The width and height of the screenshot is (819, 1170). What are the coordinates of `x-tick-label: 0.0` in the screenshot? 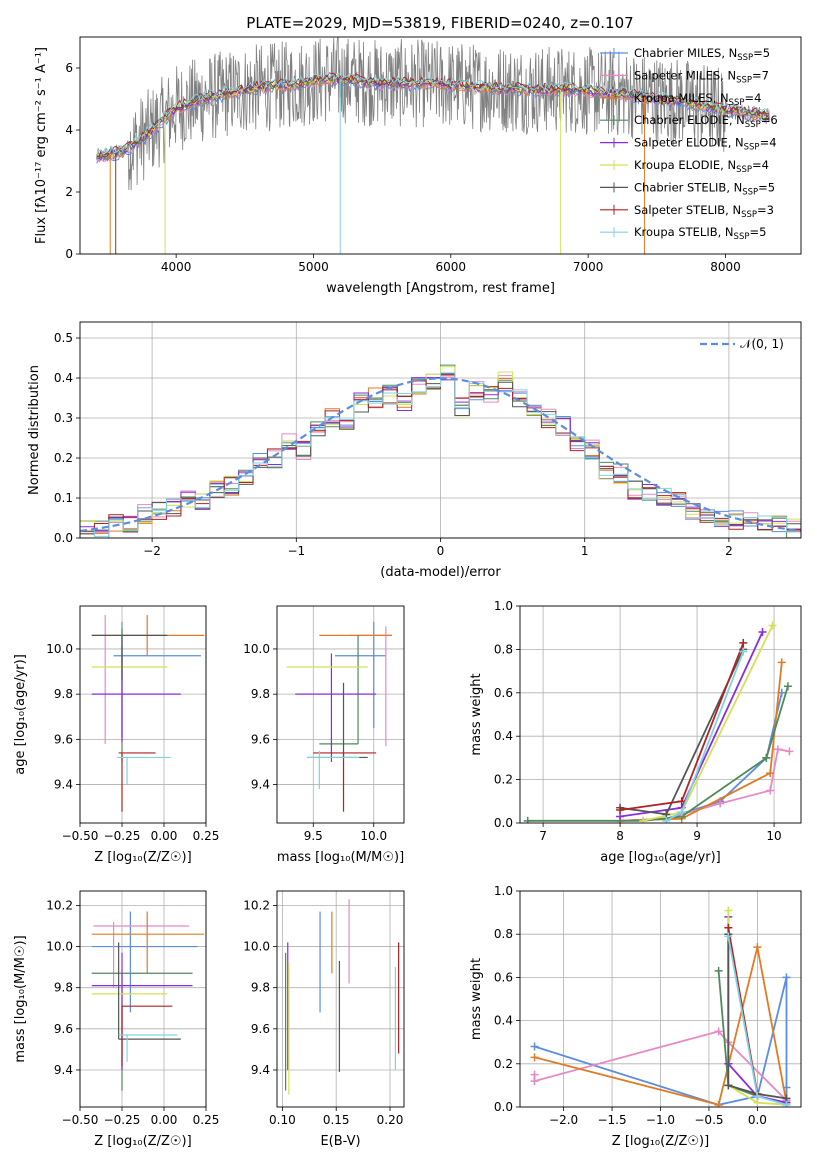 It's located at (757, 1120).